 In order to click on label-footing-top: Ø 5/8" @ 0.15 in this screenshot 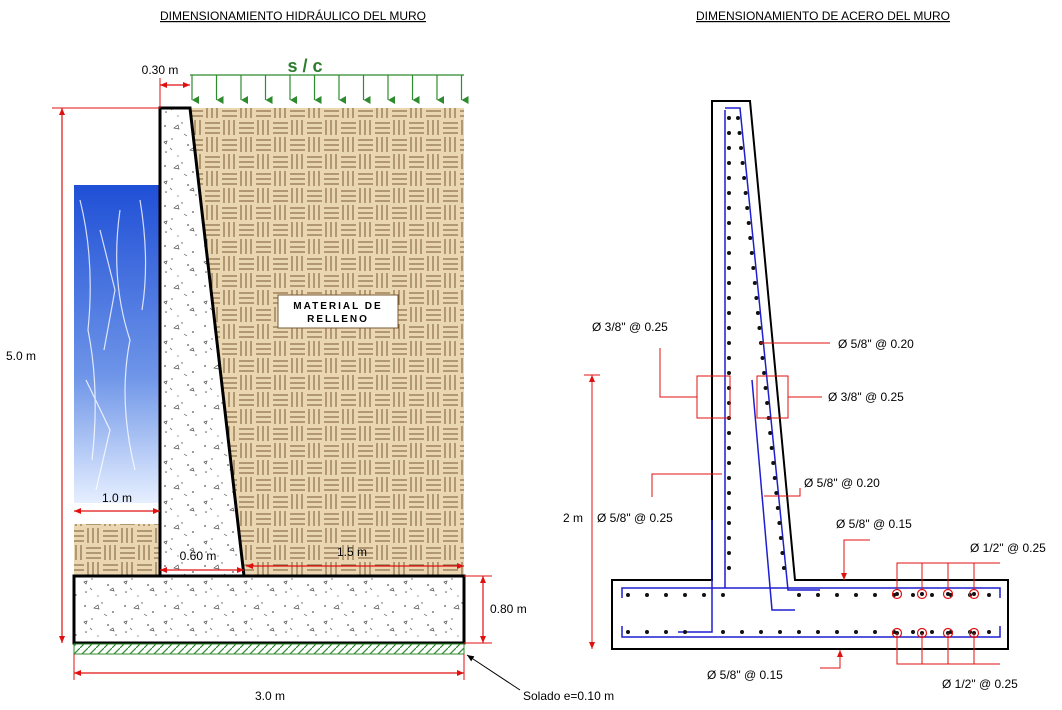, I will do `click(874, 524)`.